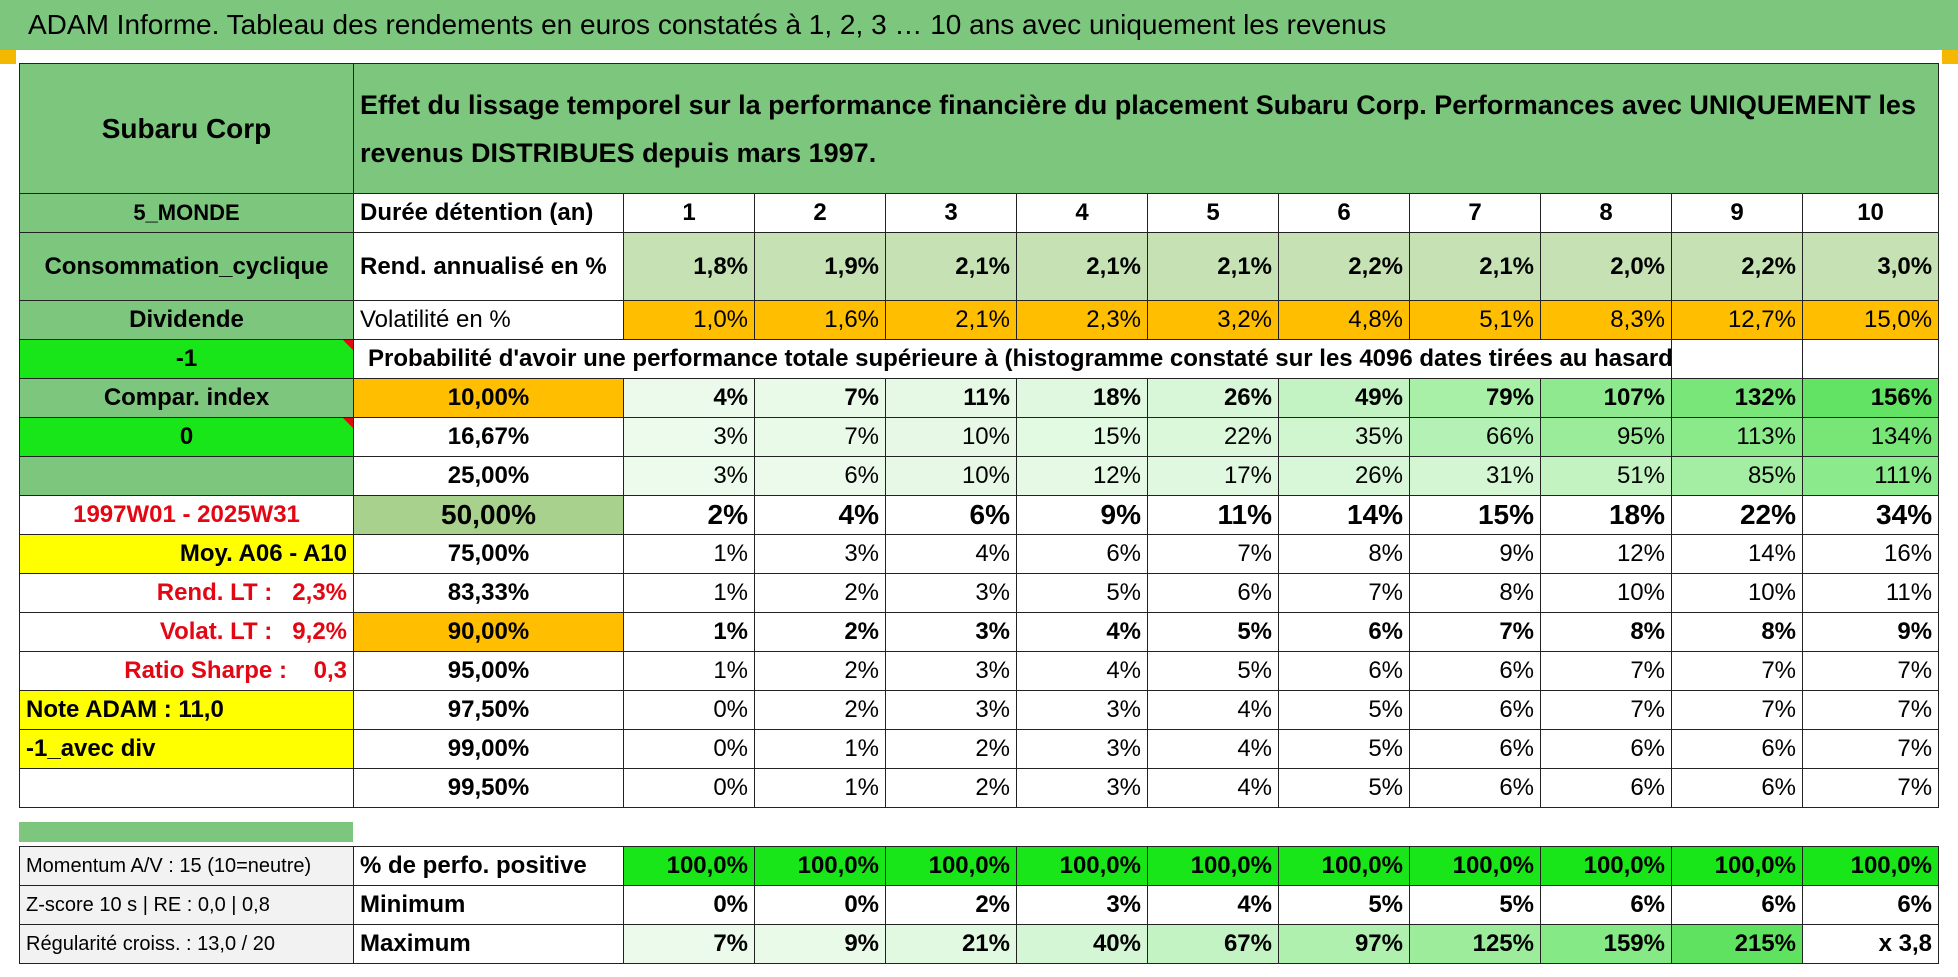 The image size is (1958, 977). What do you see at coordinates (1737, 476) in the screenshot?
I see `pct-cell: 85%` at bounding box center [1737, 476].